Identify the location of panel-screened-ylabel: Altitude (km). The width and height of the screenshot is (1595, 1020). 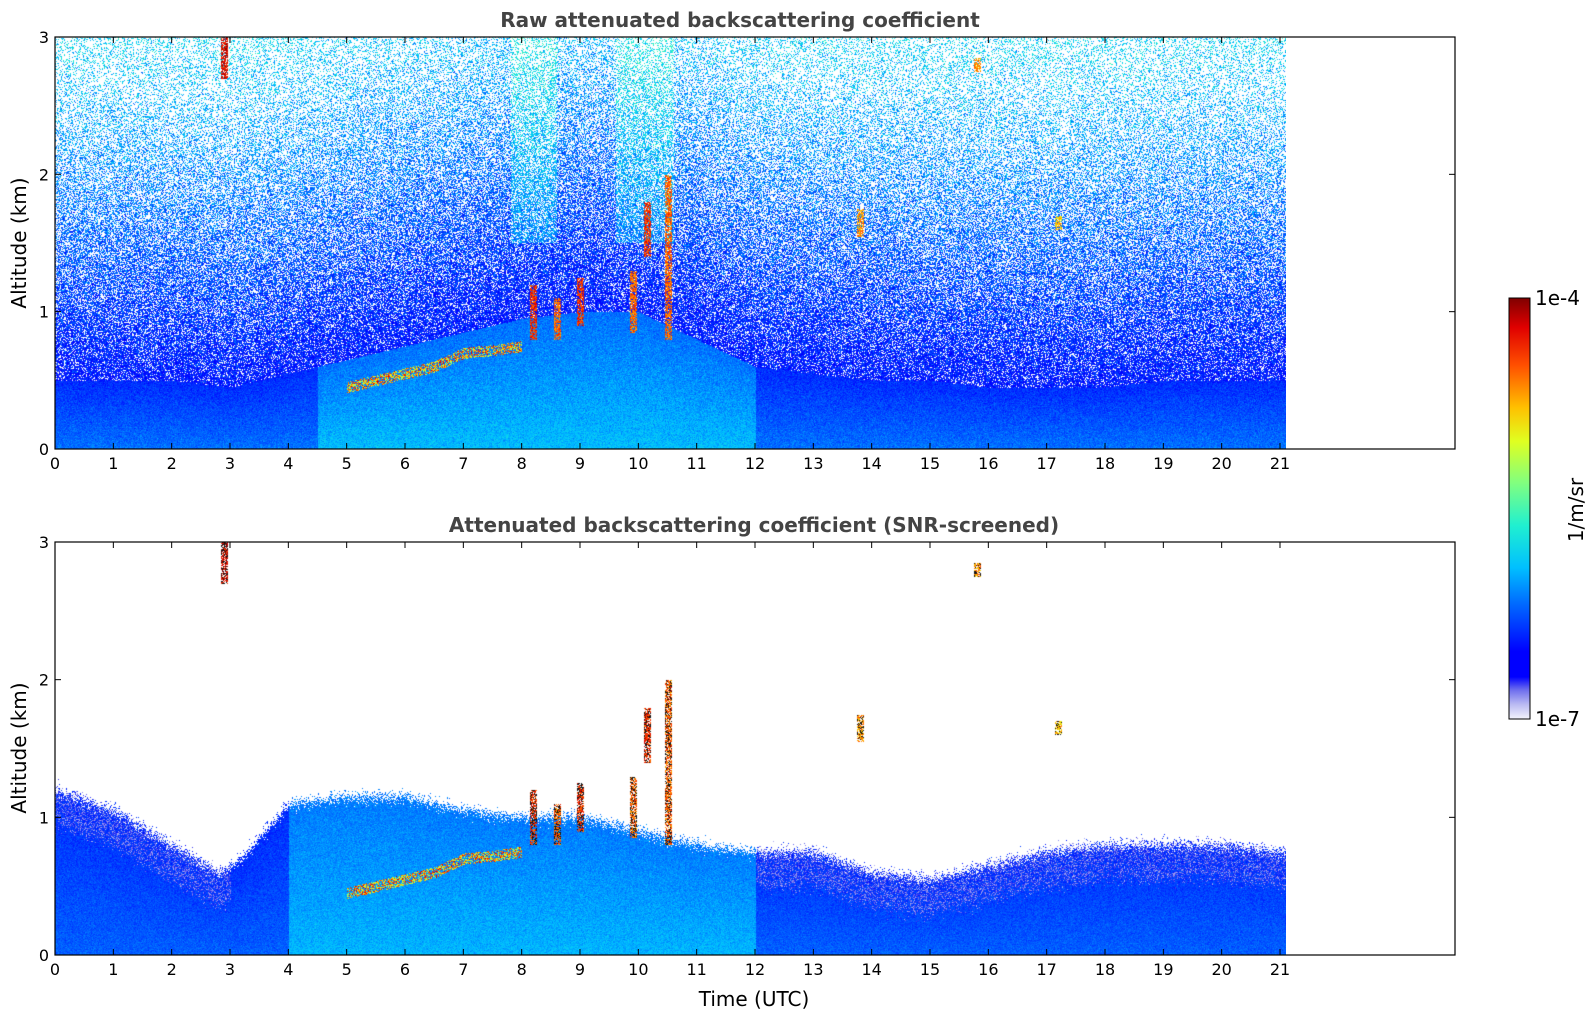
(19, 747).